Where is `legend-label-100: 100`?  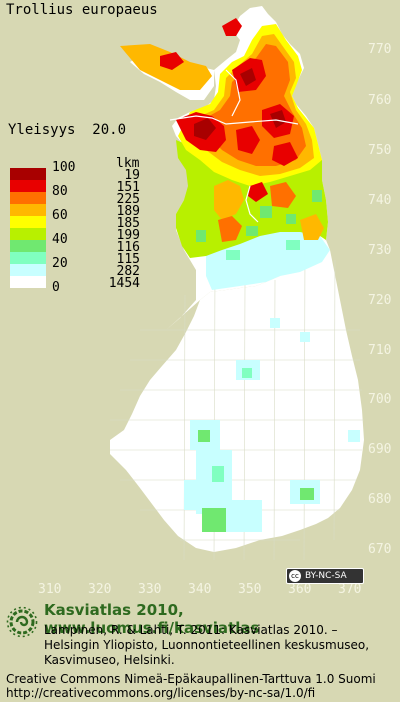
legend-label-100: 100 is located at coordinates (64, 167).